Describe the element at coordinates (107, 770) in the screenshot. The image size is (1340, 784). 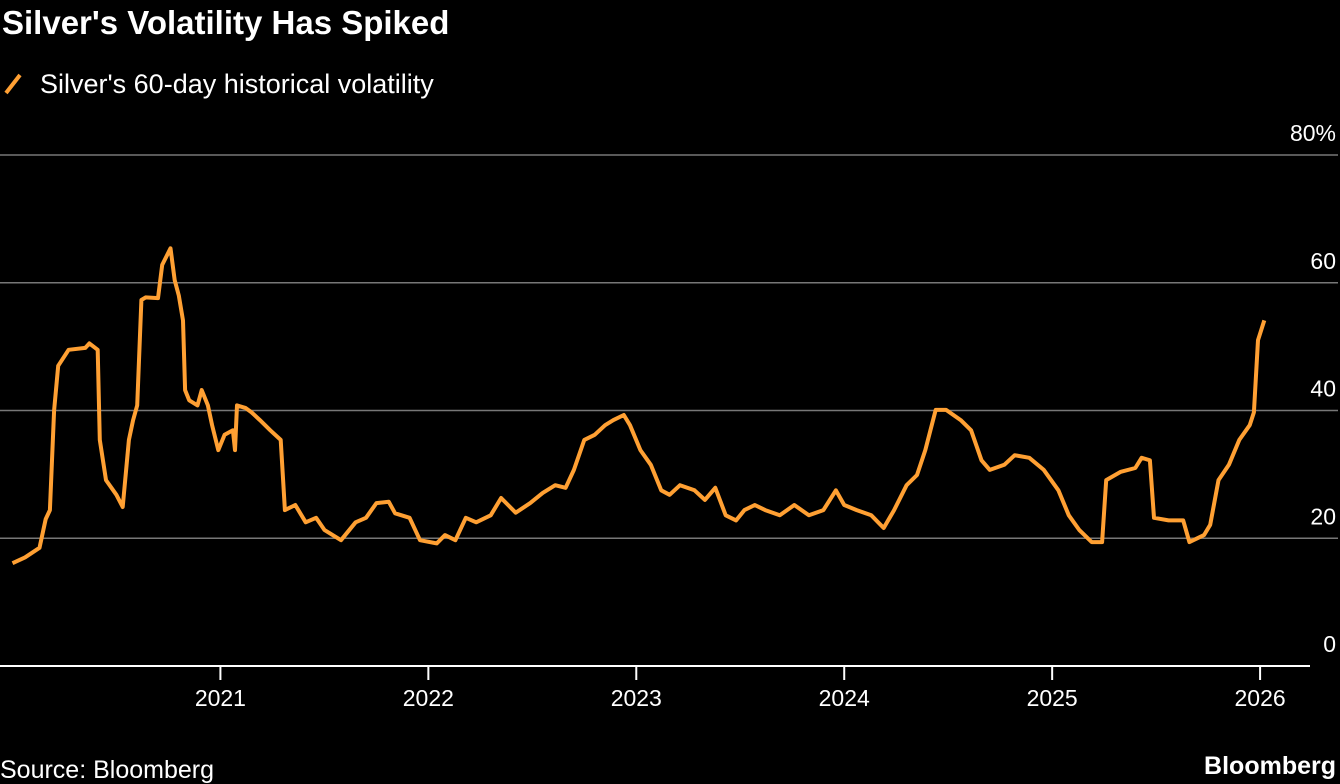
I see `source: Source: Bloomberg` at that location.